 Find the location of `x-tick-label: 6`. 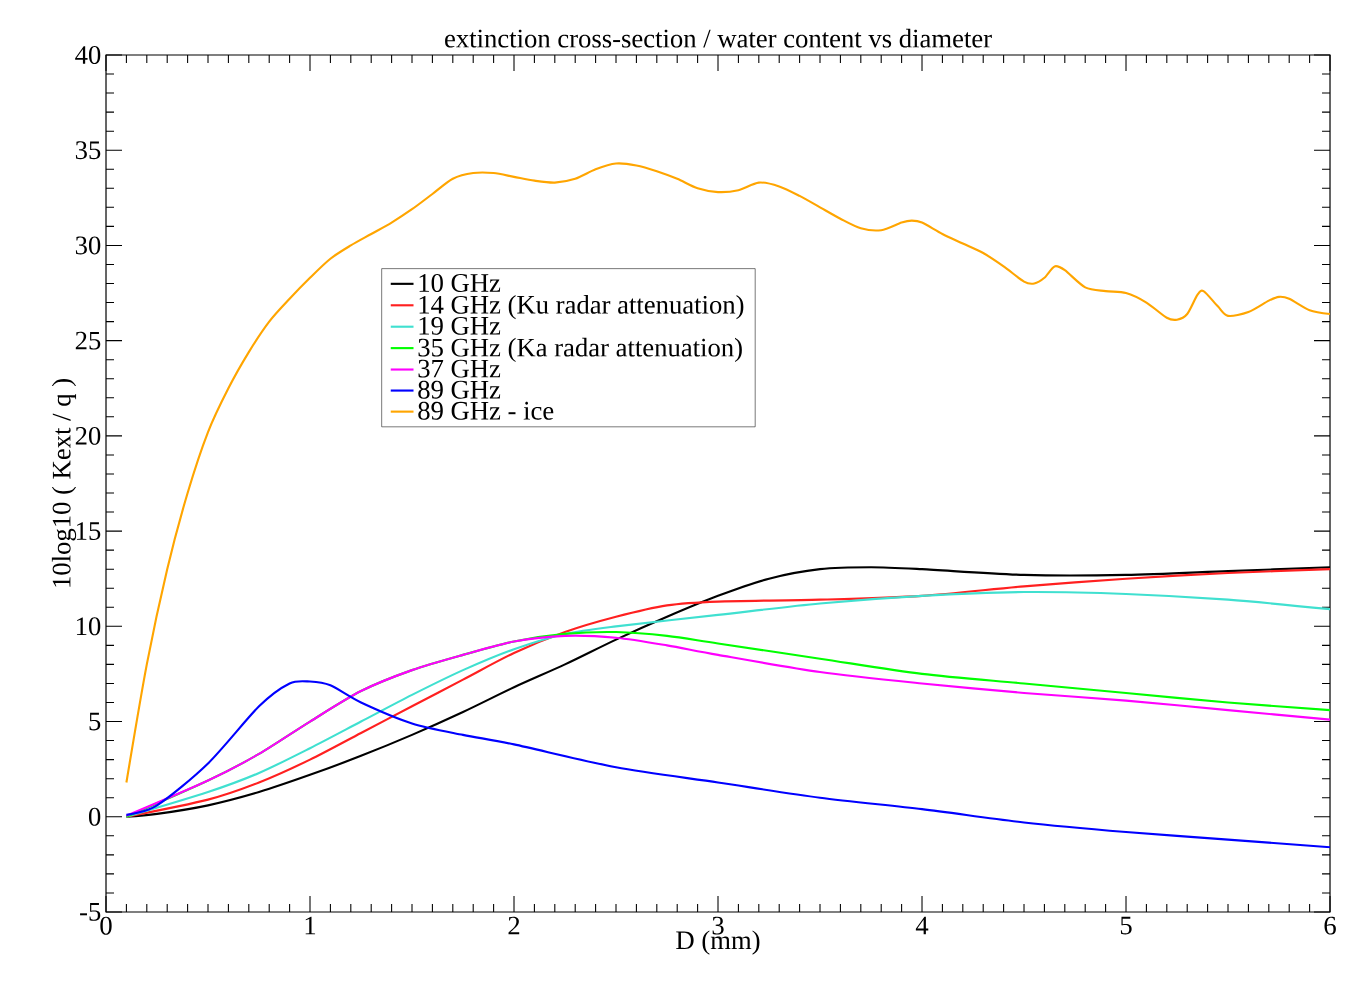

x-tick-label: 6 is located at coordinates (1330, 925).